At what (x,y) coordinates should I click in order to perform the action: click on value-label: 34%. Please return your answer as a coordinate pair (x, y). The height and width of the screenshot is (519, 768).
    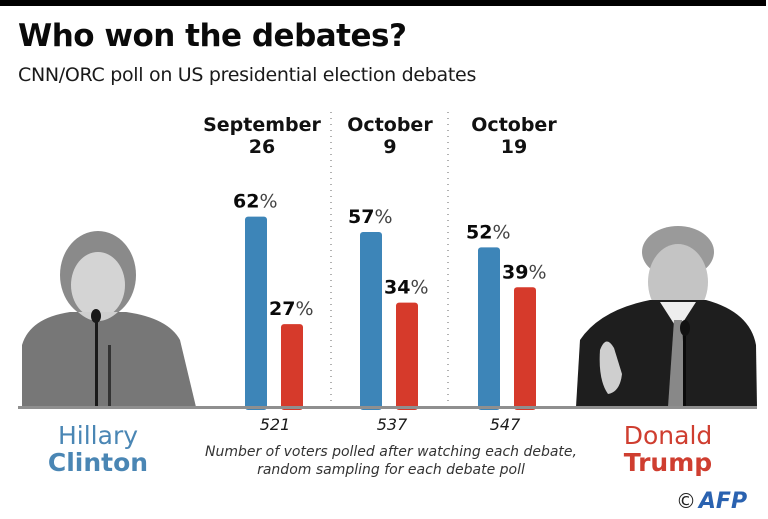
    Looking at the image, I should click on (406, 288).